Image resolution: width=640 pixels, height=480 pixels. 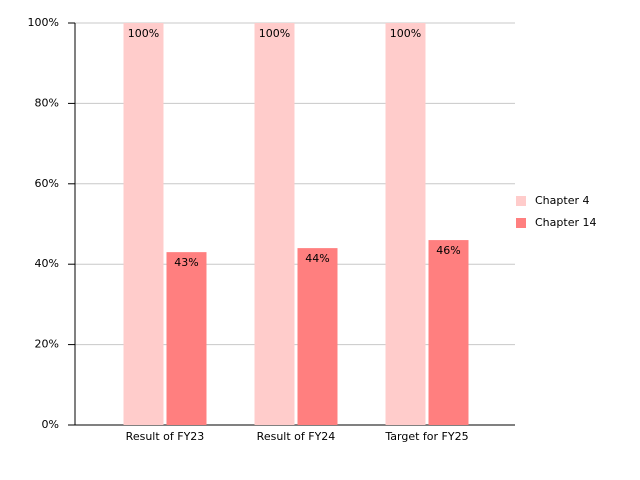 I want to click on legend-label: Chapter 4, so click(x=562, y=200).